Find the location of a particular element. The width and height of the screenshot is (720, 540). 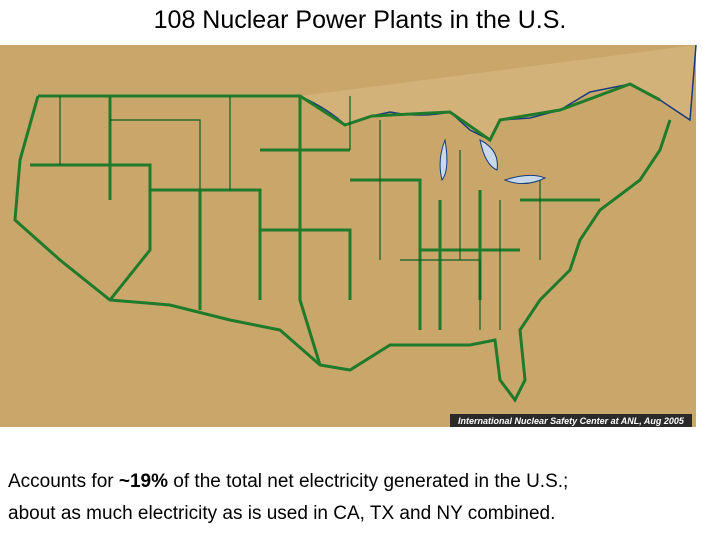

great-lakes is located at coordinates (493, 161).